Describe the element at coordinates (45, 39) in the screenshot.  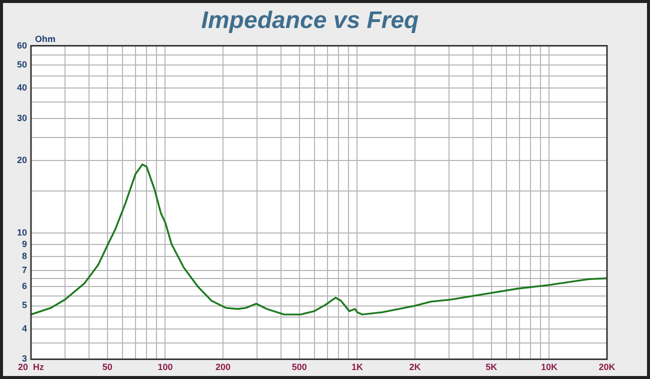
I see `y-axis-title: Ohm` at that location.